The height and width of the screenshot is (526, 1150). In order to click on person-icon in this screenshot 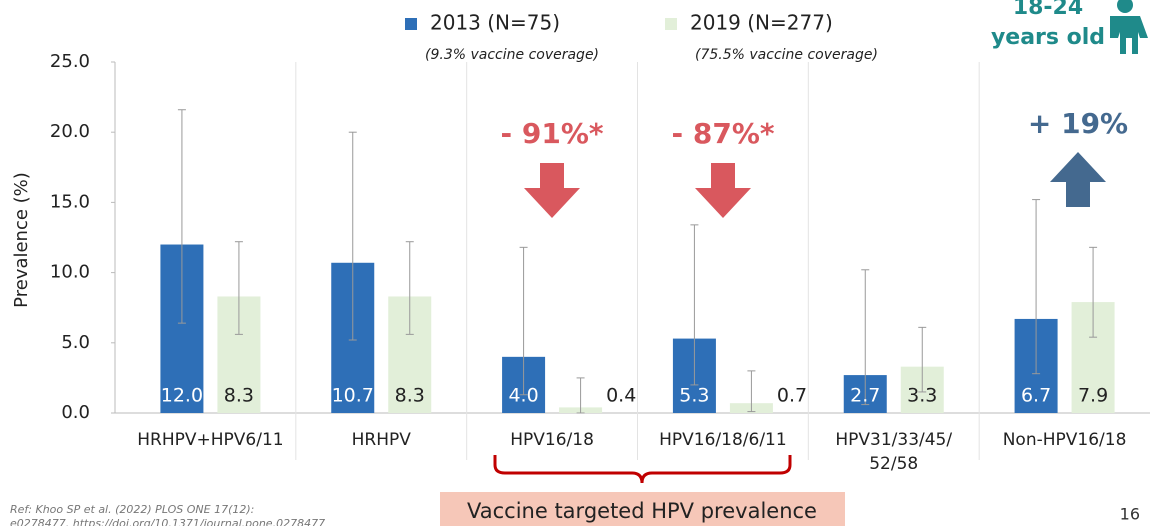, I will do `click(1129, 27)`.